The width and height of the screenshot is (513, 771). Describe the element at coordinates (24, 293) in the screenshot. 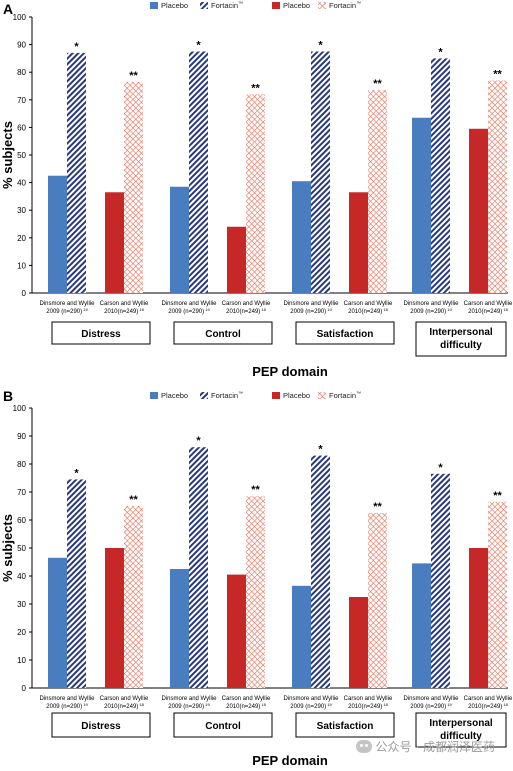

I see `y-tick-label: 0` at that location.